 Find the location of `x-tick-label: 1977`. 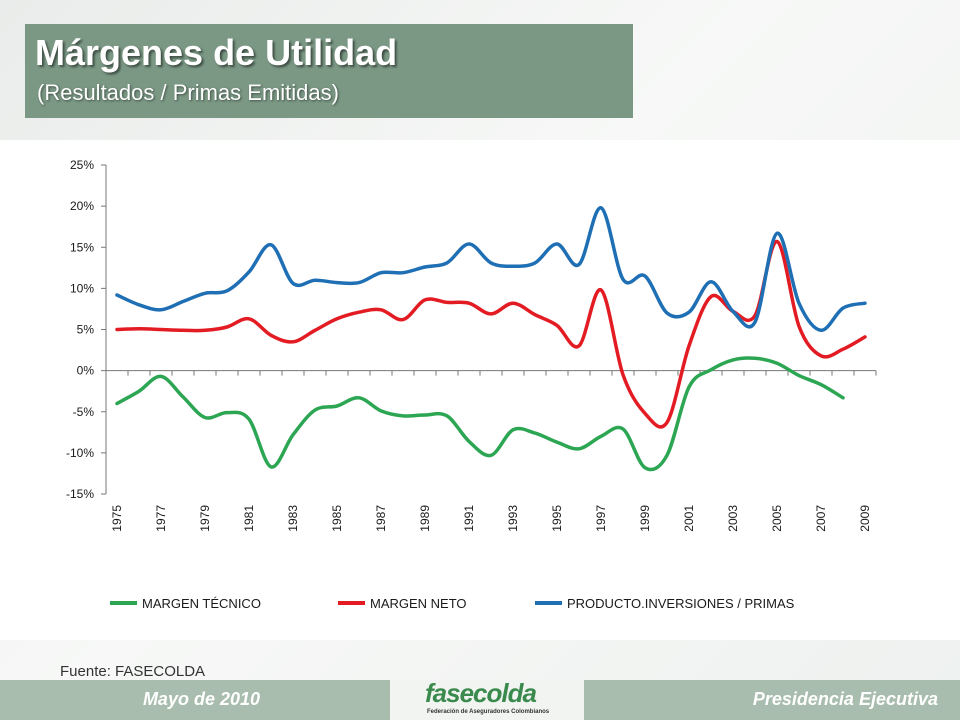

x-tick-label: 1977 is located at coordinates (161, 518).